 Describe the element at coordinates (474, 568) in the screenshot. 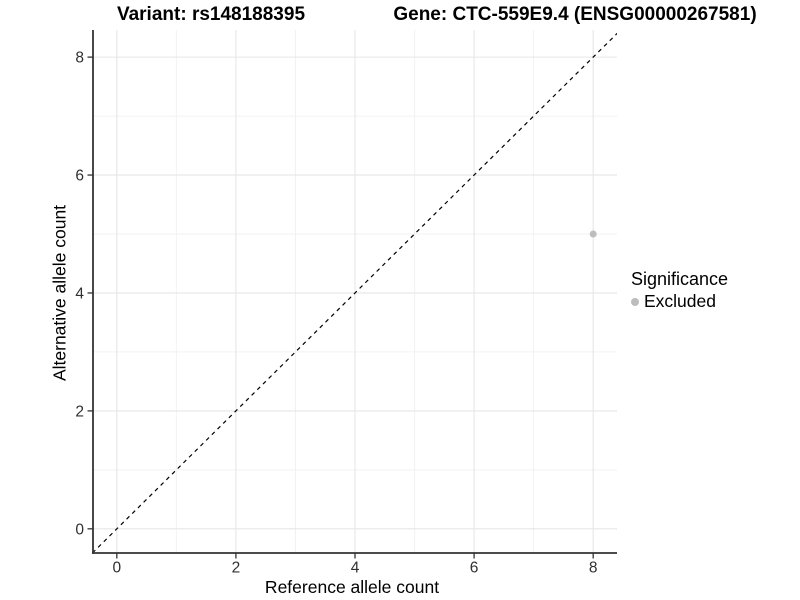

I see `x-tick-label: 6` at that location.